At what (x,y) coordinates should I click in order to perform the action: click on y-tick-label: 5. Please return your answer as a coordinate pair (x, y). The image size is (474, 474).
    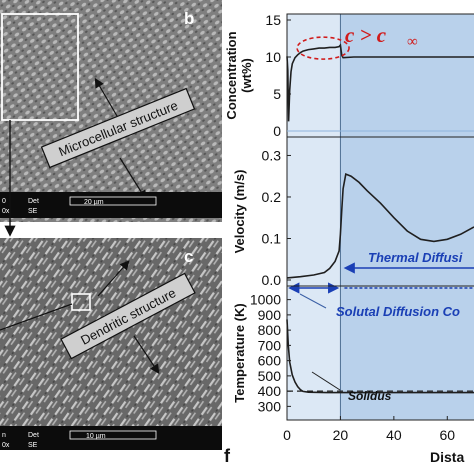
    Looking at the image, I should click on (277, 94).